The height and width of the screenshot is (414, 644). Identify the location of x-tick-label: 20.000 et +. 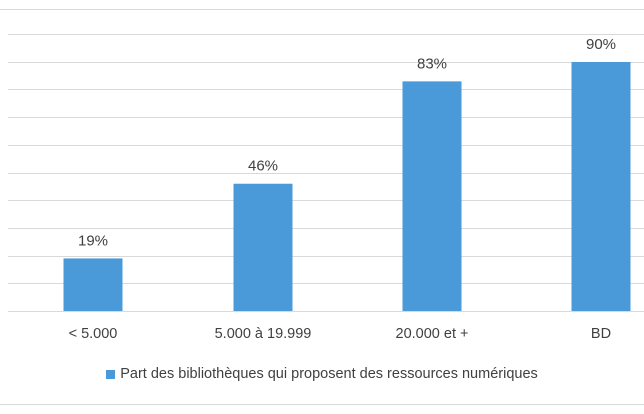
(432, 334).